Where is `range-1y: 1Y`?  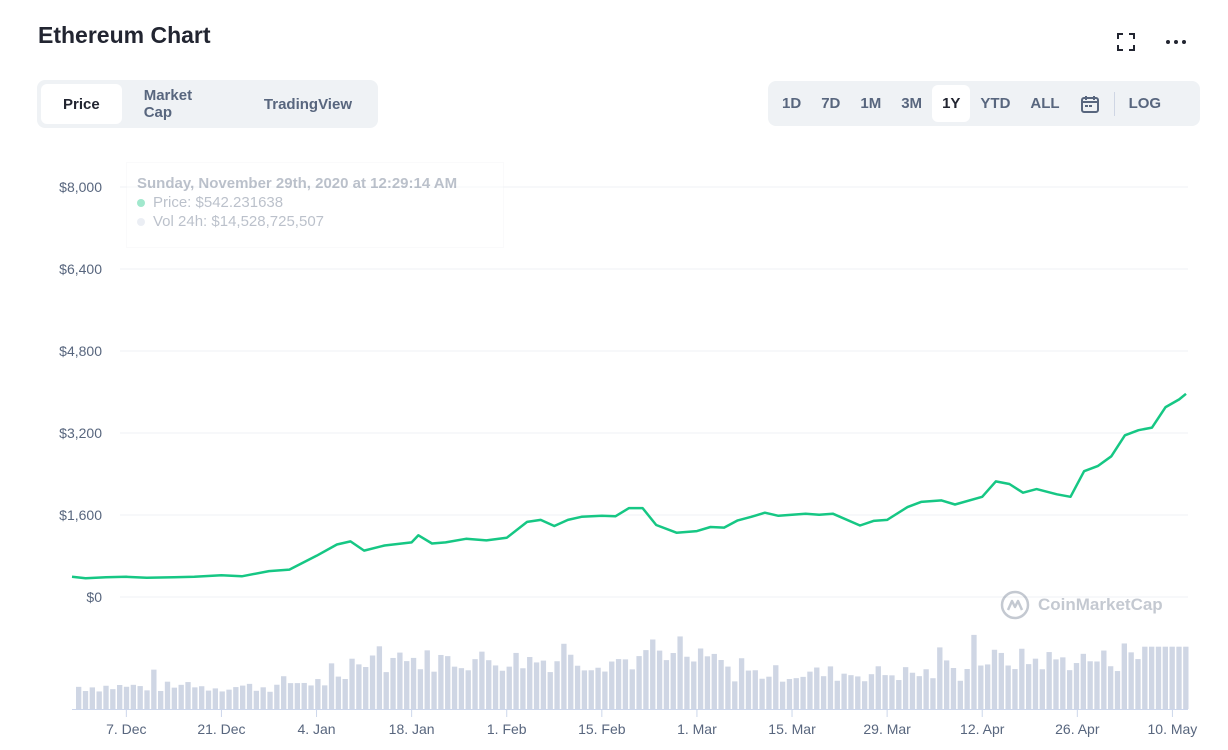
range-1y: 1Y is located at coordinates (951, 103).